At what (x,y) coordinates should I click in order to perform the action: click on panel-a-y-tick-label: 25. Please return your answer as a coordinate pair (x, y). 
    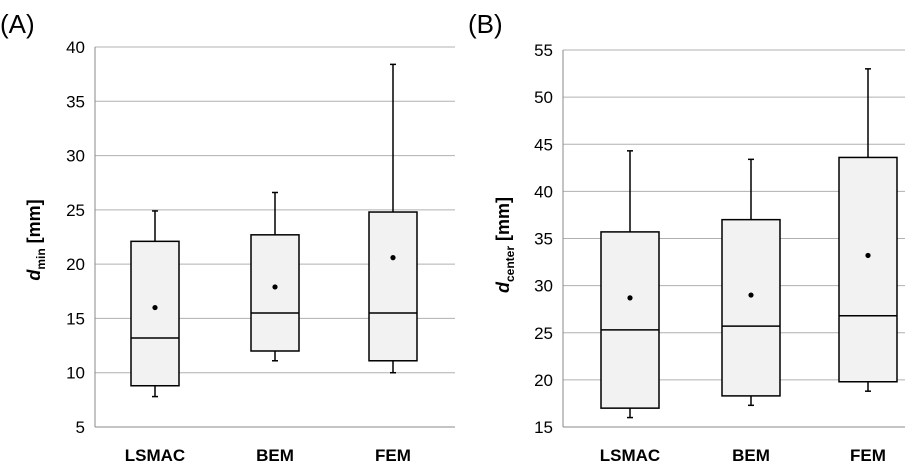
    Looking at the image, I should click on (75, 210).